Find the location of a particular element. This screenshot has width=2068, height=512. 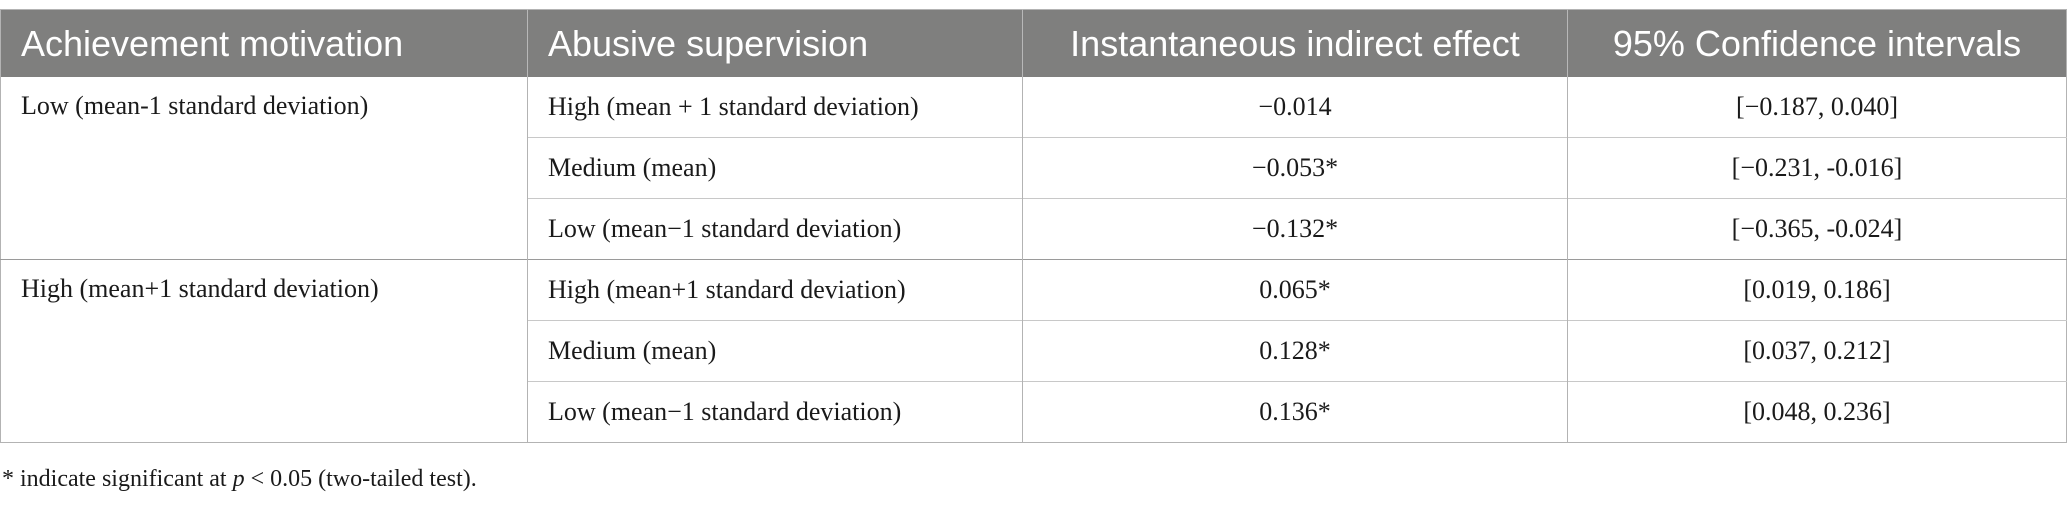

confidence-interval-cell: [0.019, 0.186] is located at coordinates (1817, 290).